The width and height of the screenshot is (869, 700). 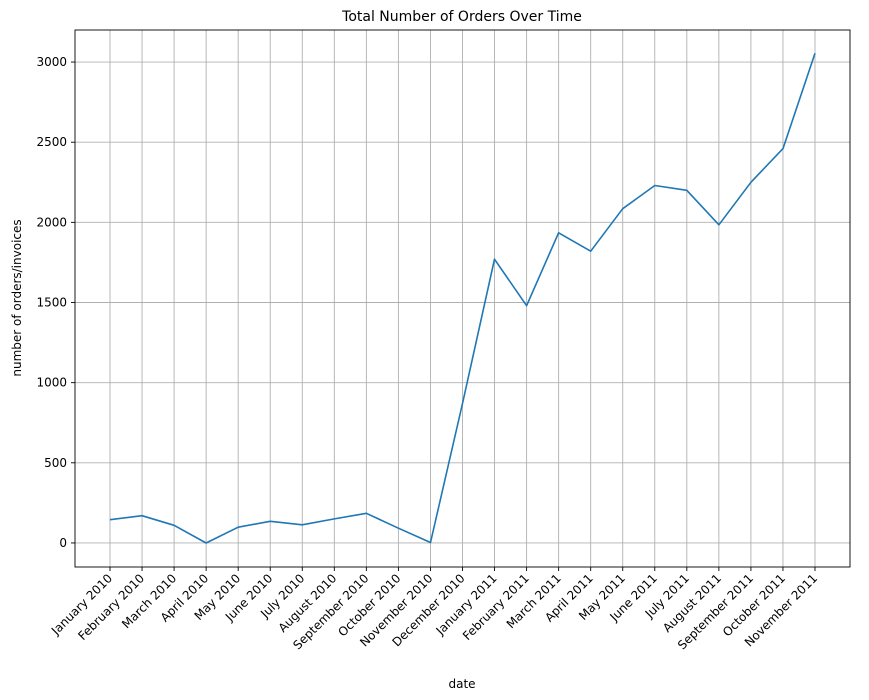 What do you see at coordinates (51, 222) in the screenshot?
I see `y-tick-label: 2000` at bounding box center [51, 222].